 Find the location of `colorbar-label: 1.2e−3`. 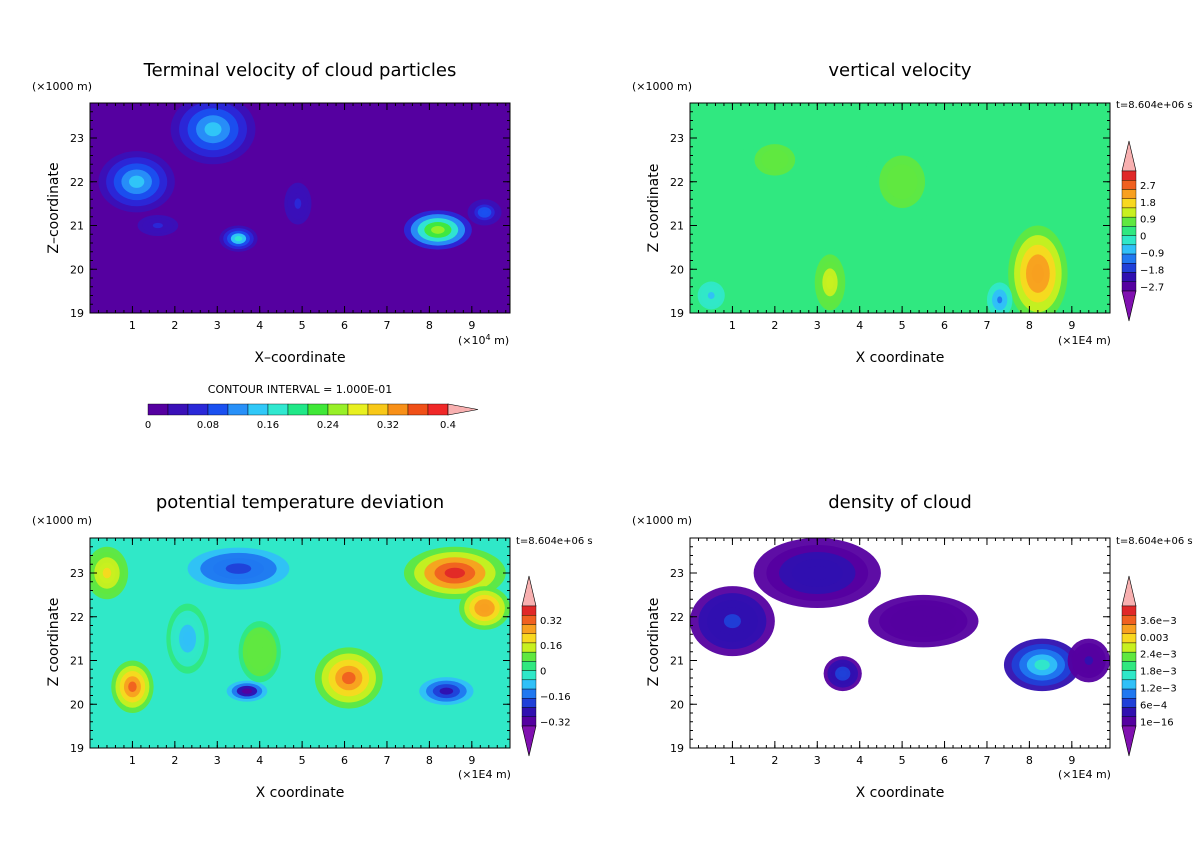

colorbar-label: 1.2e−3 is located at coordinates (1158, 689).